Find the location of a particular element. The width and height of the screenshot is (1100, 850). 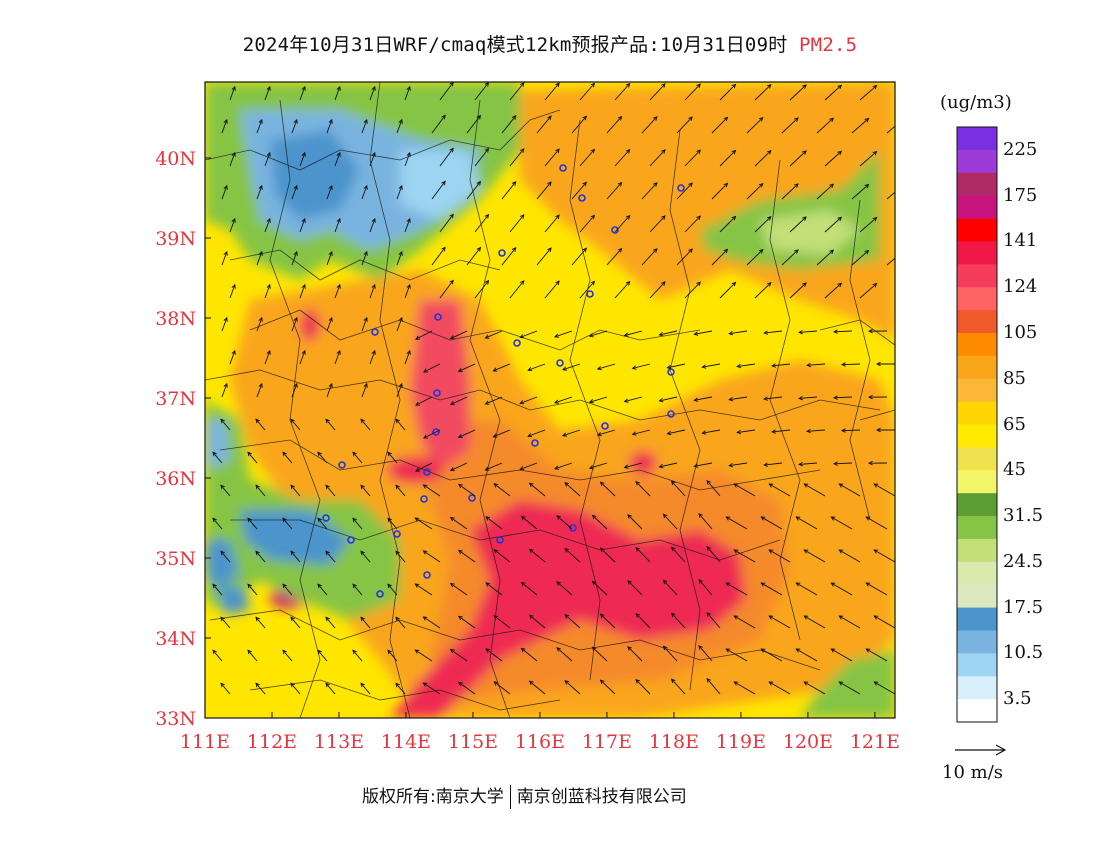

legend-tick-label: 124 is located at coordinates (1020, 287).